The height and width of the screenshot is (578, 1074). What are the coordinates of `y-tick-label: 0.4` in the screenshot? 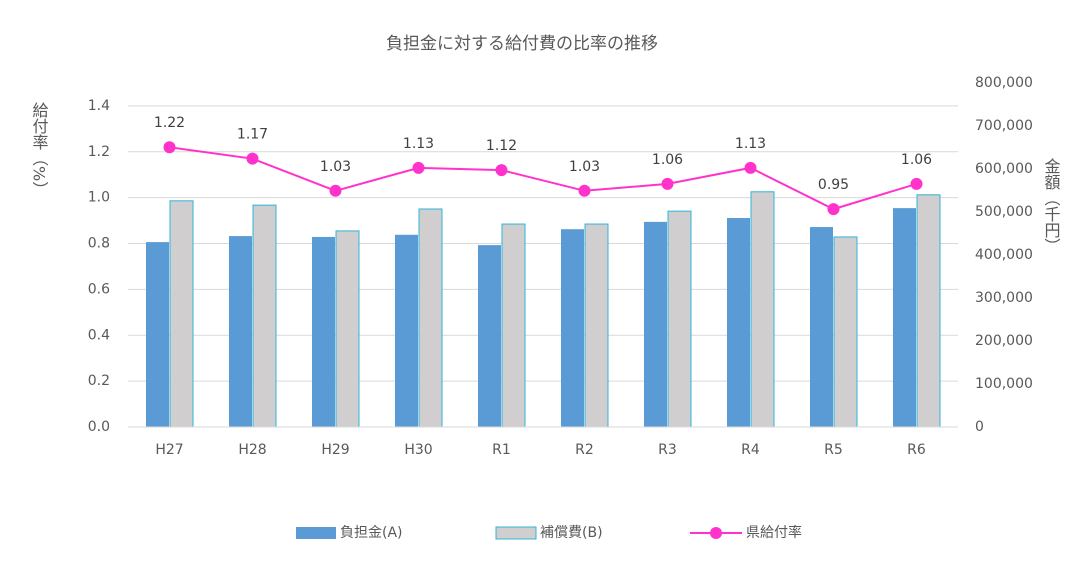 It's located at (99, 335).